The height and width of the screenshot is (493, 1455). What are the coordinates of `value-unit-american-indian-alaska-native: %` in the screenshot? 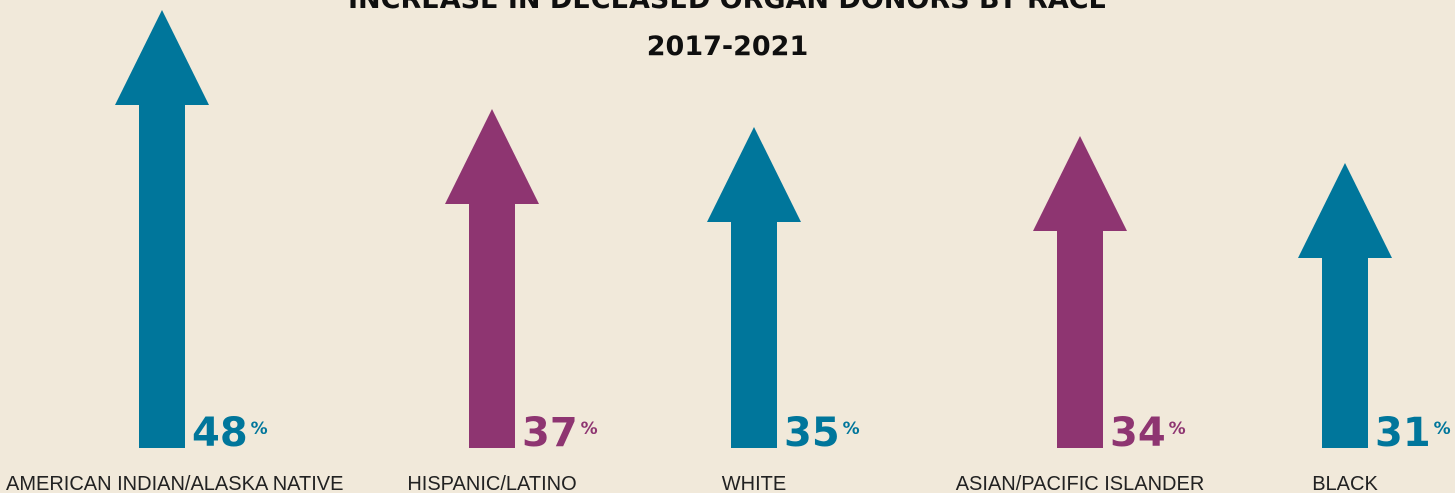 It's located at (259, 429).